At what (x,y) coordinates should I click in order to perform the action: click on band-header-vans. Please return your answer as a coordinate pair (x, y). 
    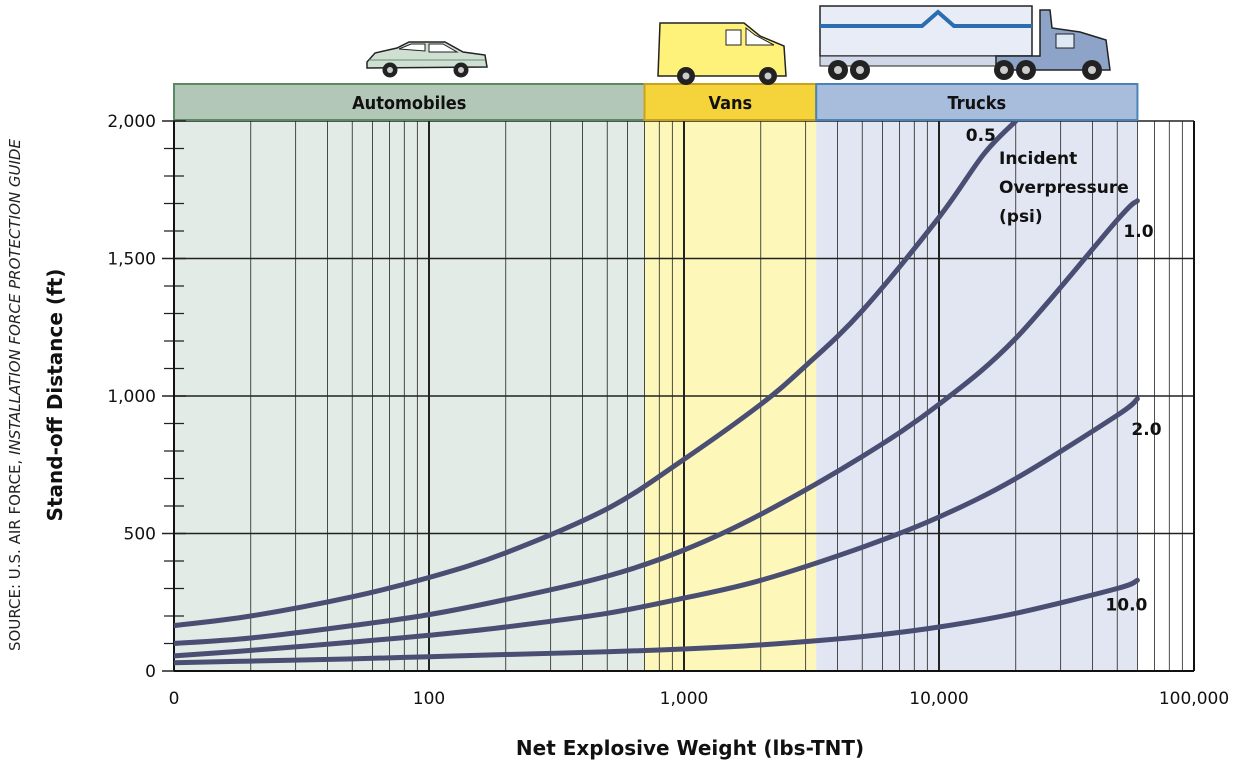
    Looking at the image, I should click on (730, 102).